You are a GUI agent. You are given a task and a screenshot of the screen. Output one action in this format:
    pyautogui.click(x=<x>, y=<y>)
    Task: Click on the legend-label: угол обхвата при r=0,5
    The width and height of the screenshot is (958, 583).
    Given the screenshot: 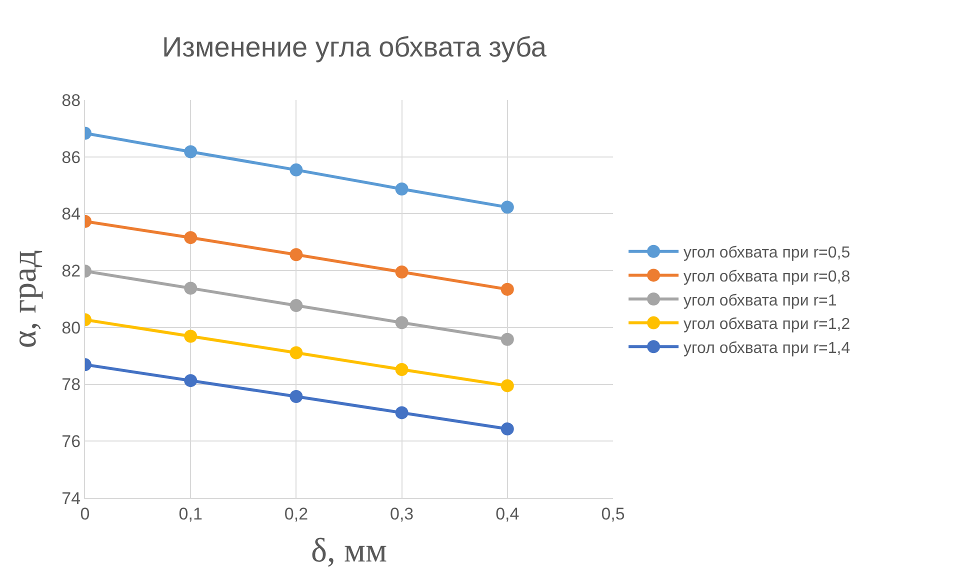 What is the action you would take?
    pyautogui.click(x=767, y=253)
    